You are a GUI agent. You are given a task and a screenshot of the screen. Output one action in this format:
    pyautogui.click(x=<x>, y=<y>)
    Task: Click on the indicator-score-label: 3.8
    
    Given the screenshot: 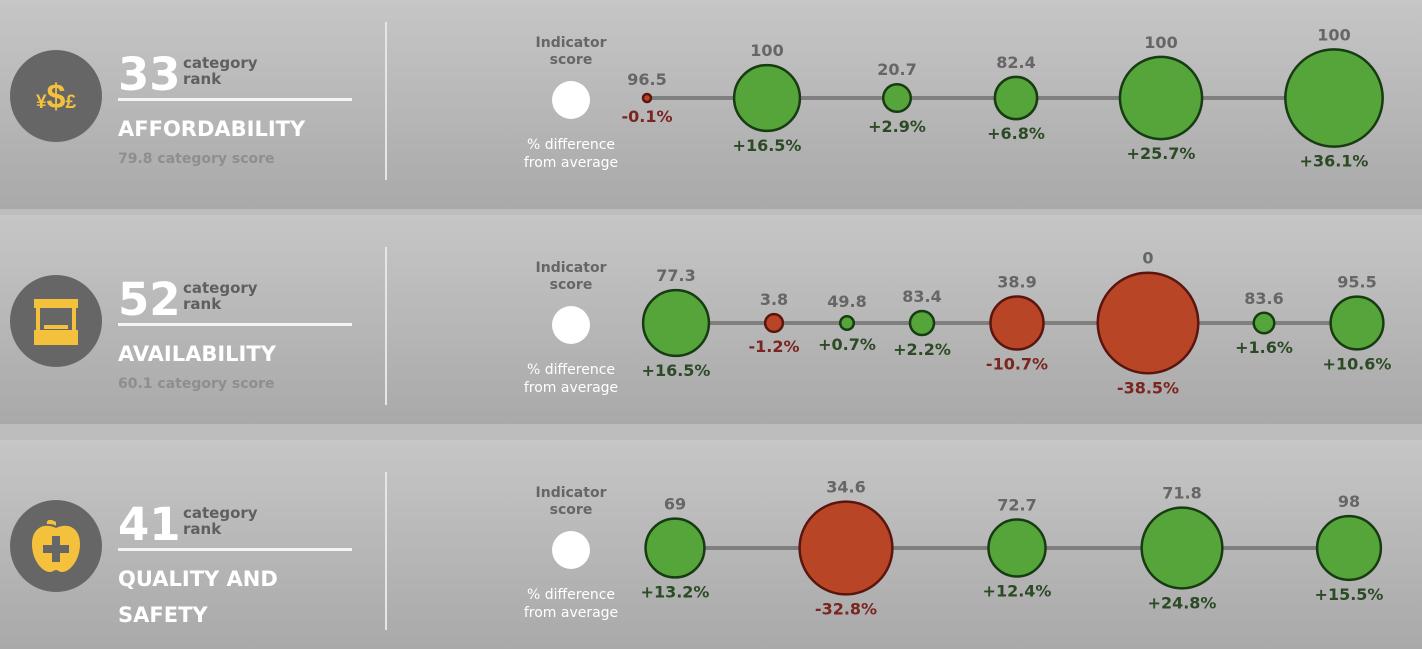 What is the action you would take?
    pyautogui.click(x=774, y=299)
    